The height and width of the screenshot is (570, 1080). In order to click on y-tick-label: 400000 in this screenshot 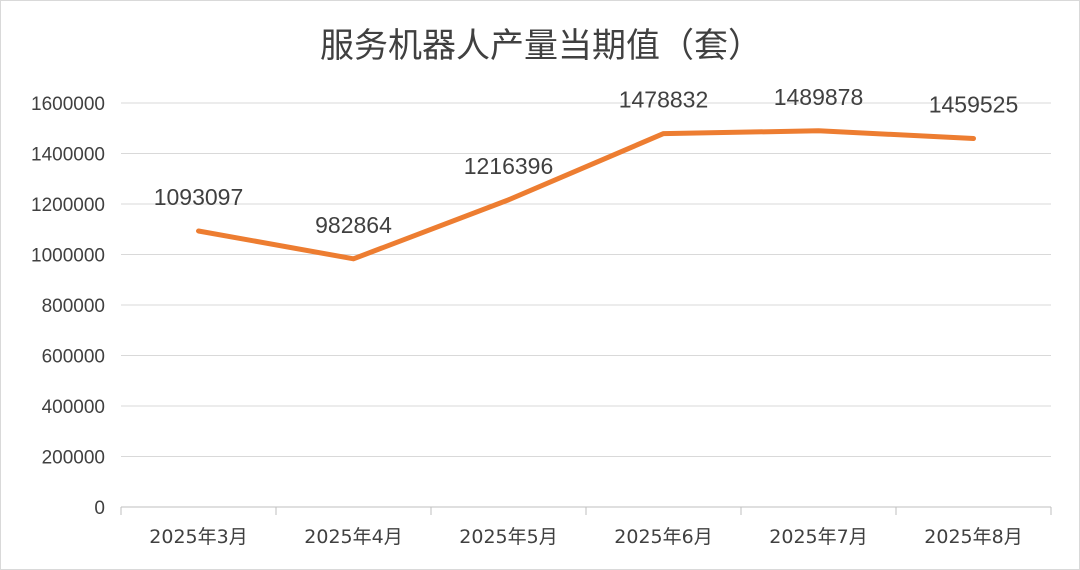, I will do `click(73, 407)`.